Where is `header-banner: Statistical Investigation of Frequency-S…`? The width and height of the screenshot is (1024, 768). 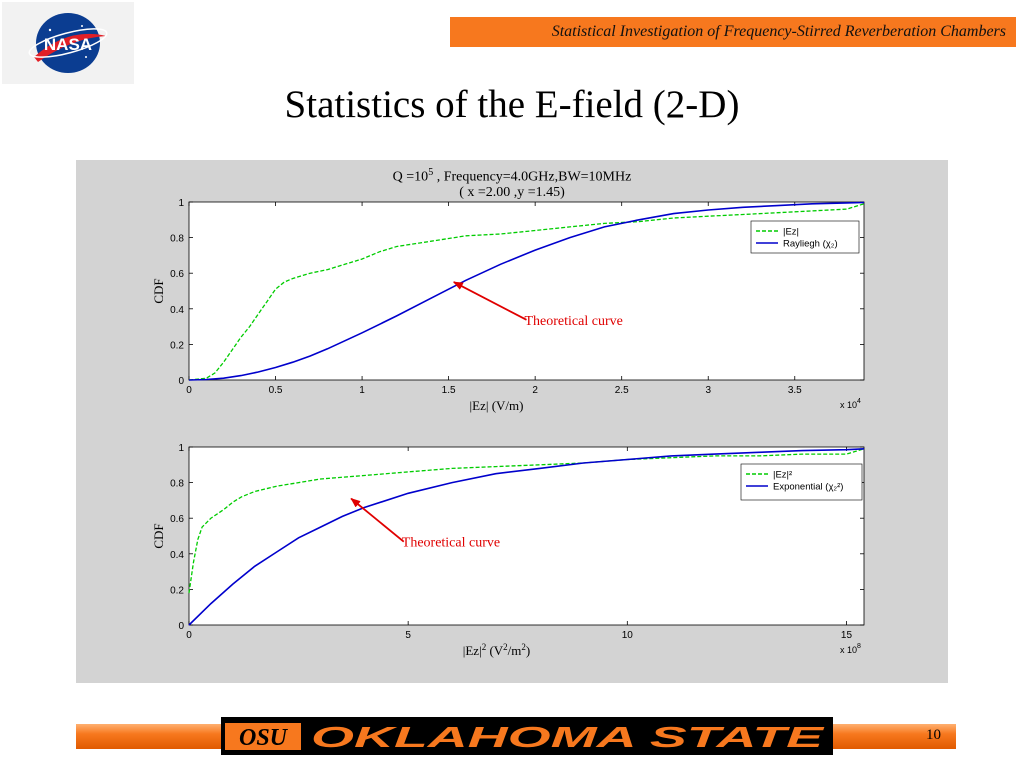 header-banner: Statistical Investigation of Frequency-S… is located at coordinates (733, 32).